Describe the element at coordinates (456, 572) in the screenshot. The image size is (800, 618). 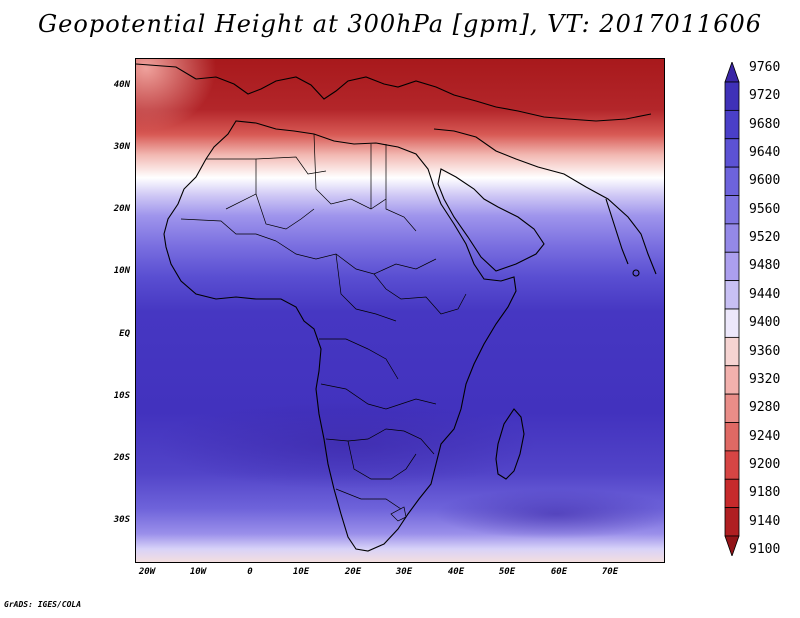
I see `x-tick-label: 40E` at that location.